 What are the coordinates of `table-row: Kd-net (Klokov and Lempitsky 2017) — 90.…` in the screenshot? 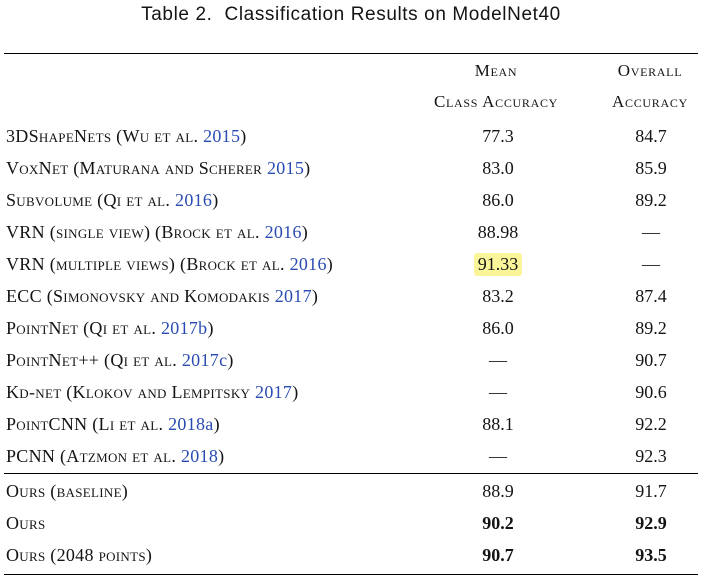 It's located at (351, 393).